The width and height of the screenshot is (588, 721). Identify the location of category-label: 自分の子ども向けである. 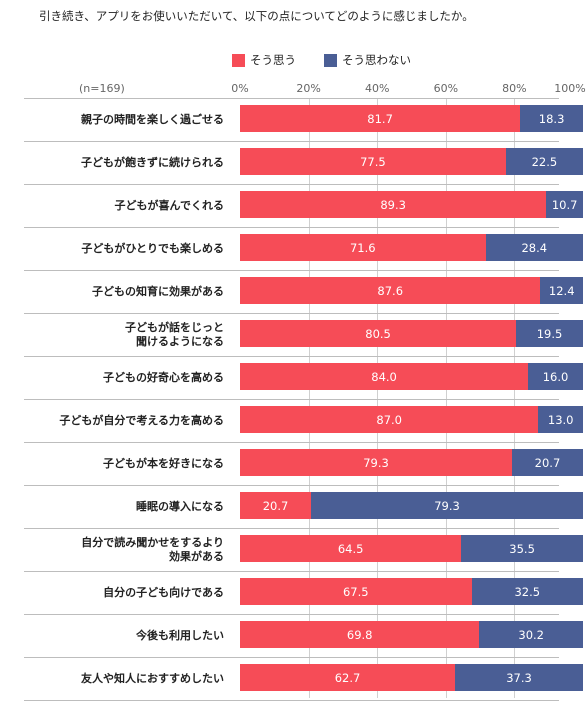
(163, 592).